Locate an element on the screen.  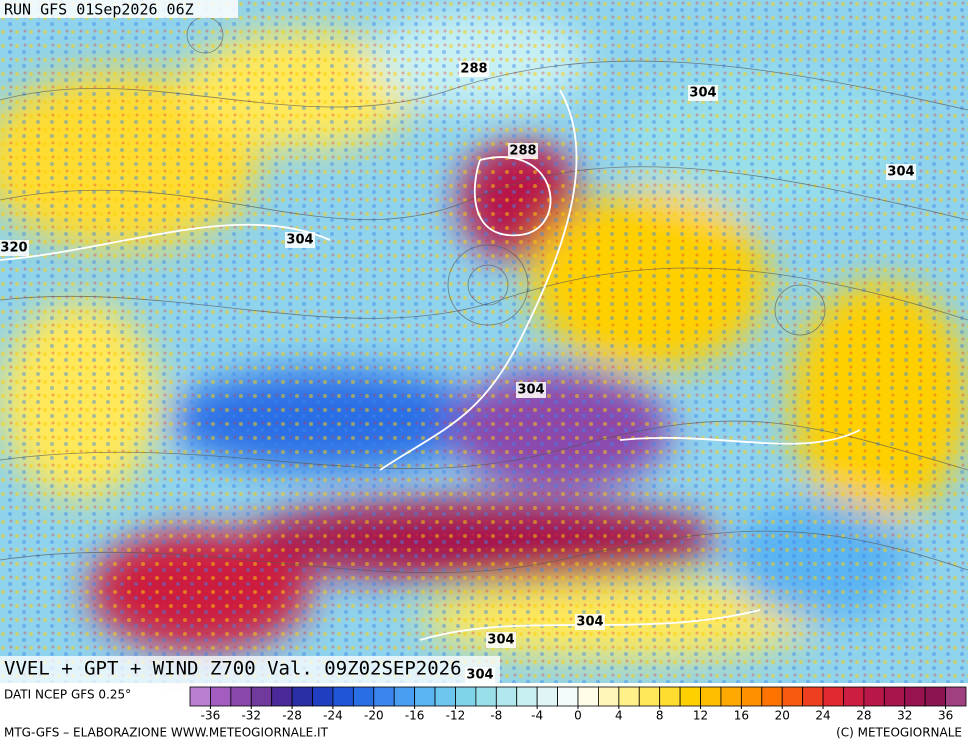
footer-right: (C) METEOGIORNALE is located at coordinates (899, 733).